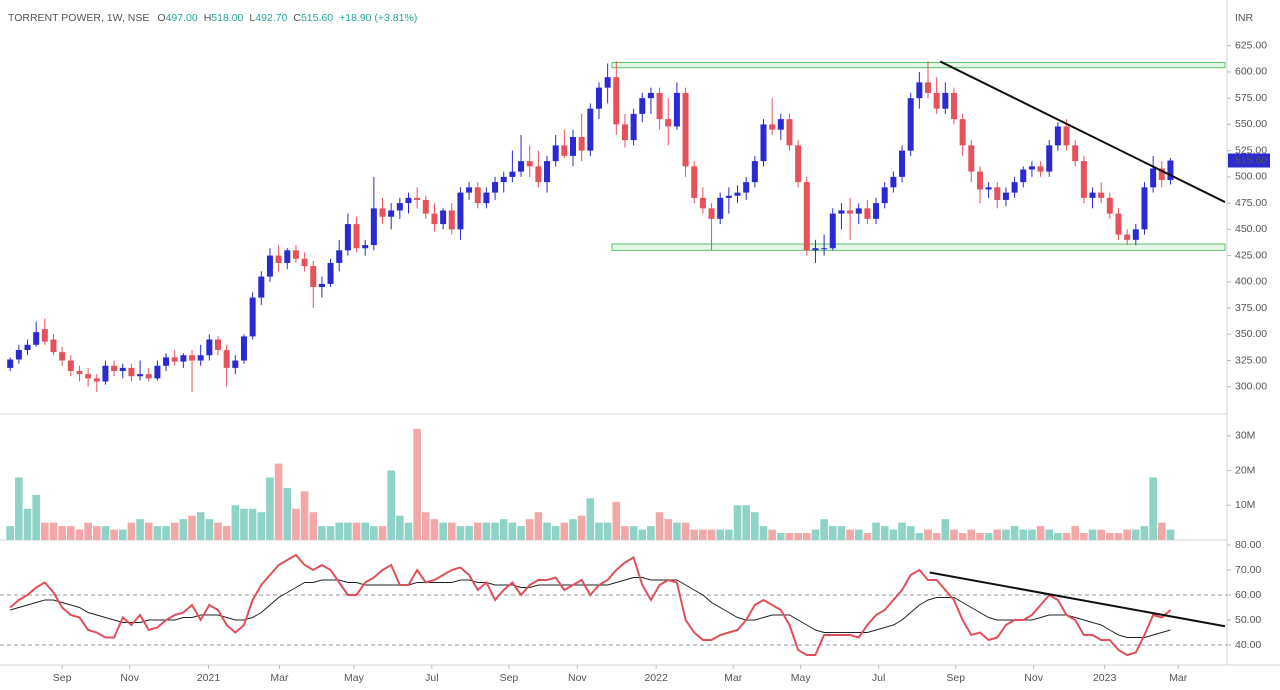 Image resolution: width=1280 pixels, height=690 pixels. I want to click on x-tick-label: 2021, so click(209, 678).